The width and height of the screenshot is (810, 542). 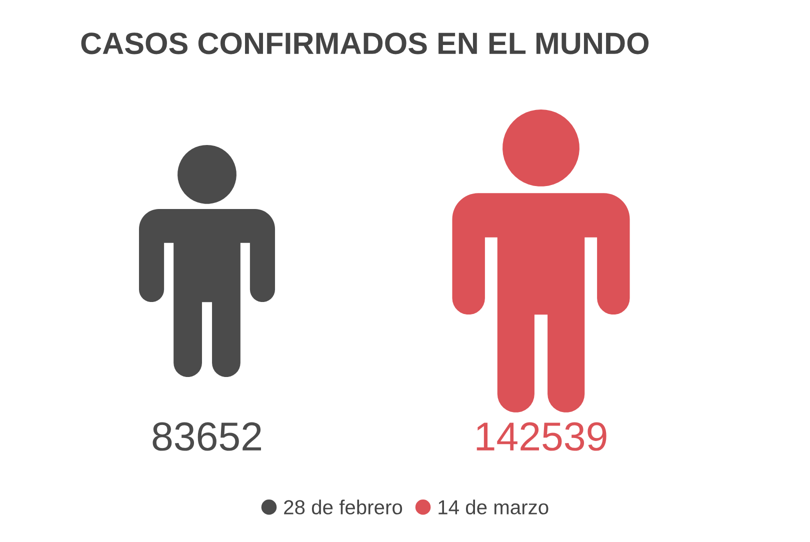 What do you see at coordinates (541, 436) in the screenshot?
I see `data-label: 142539` at bounding box center [541, 436].